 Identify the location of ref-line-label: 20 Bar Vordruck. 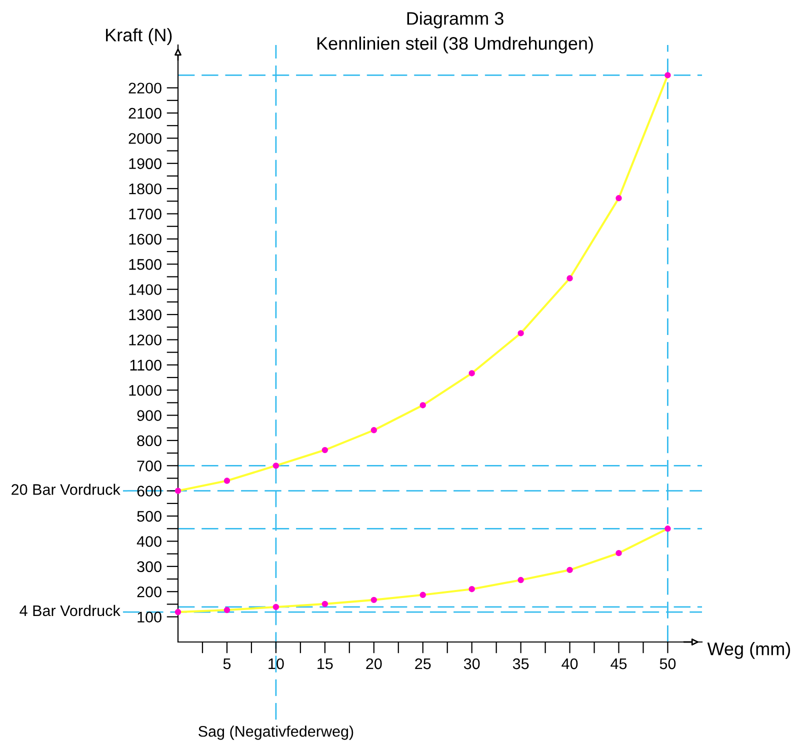
(66, 489).